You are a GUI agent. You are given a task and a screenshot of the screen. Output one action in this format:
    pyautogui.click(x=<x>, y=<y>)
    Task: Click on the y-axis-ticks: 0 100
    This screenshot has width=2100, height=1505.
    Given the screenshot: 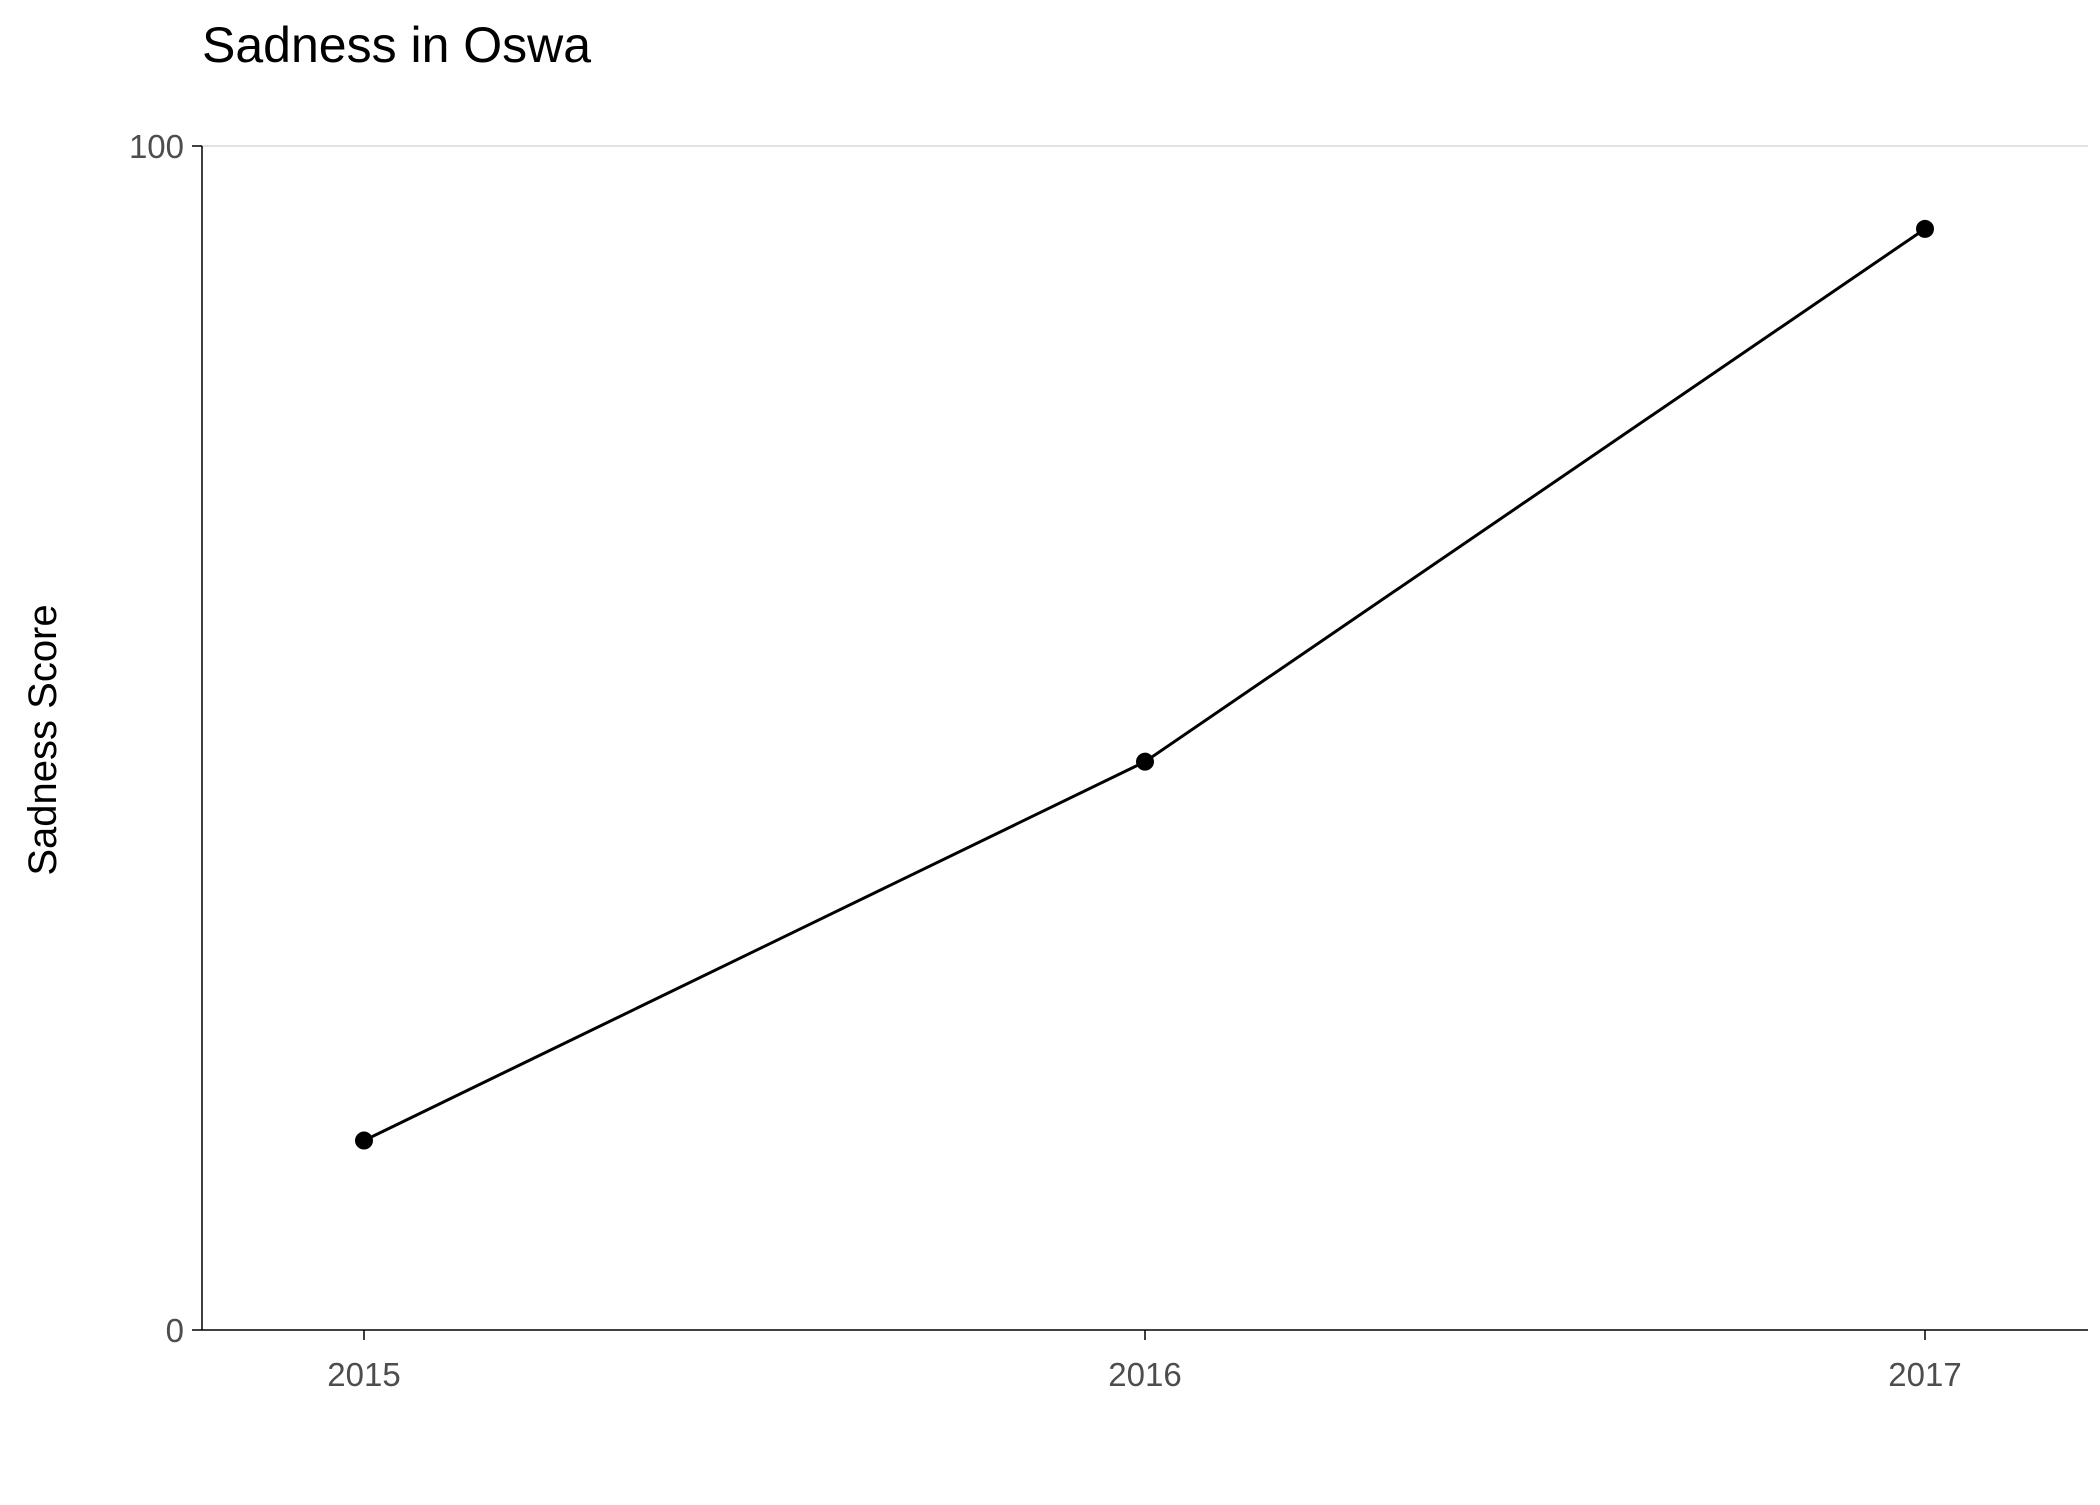 What is the action you would take?
    pyautogui.click(x=165, y=738)
    